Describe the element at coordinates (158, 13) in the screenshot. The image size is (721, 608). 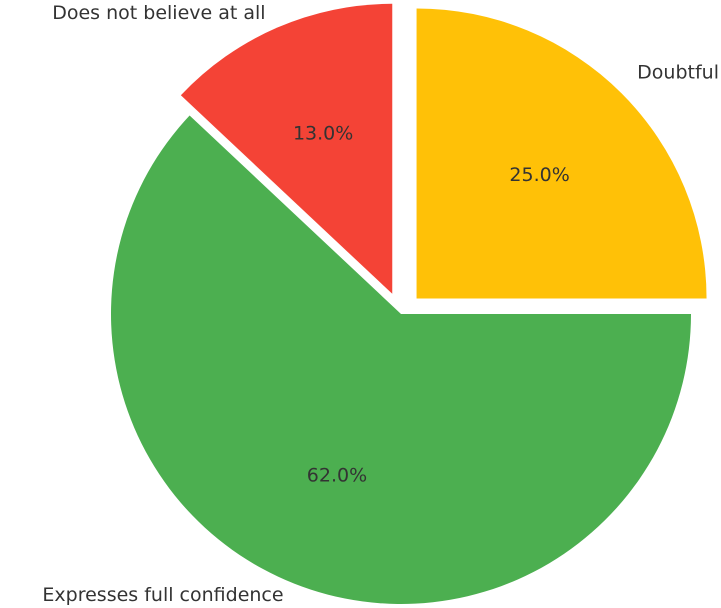
I see `category-label-does-not-believe-at-all: Does not believe at all` at that location.